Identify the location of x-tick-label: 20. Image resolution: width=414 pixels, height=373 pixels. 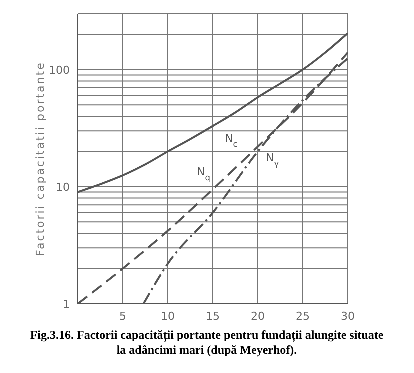
(258, 316).